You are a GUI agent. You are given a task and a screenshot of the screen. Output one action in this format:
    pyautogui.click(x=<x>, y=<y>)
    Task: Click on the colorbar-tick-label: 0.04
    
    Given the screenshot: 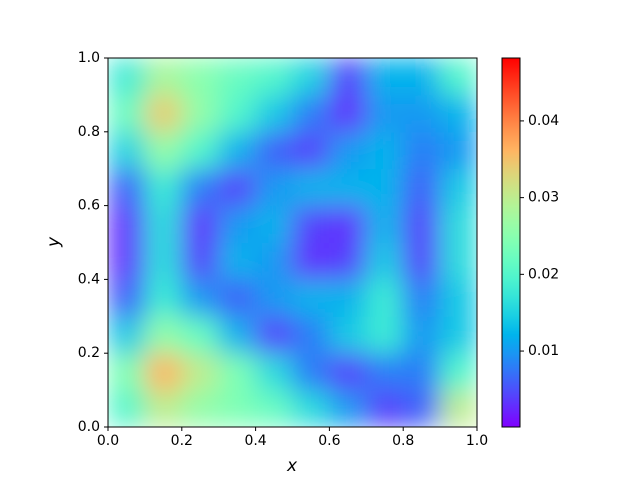 What is the action you would take?
    pyautogui.click(x=543, y=121)
    